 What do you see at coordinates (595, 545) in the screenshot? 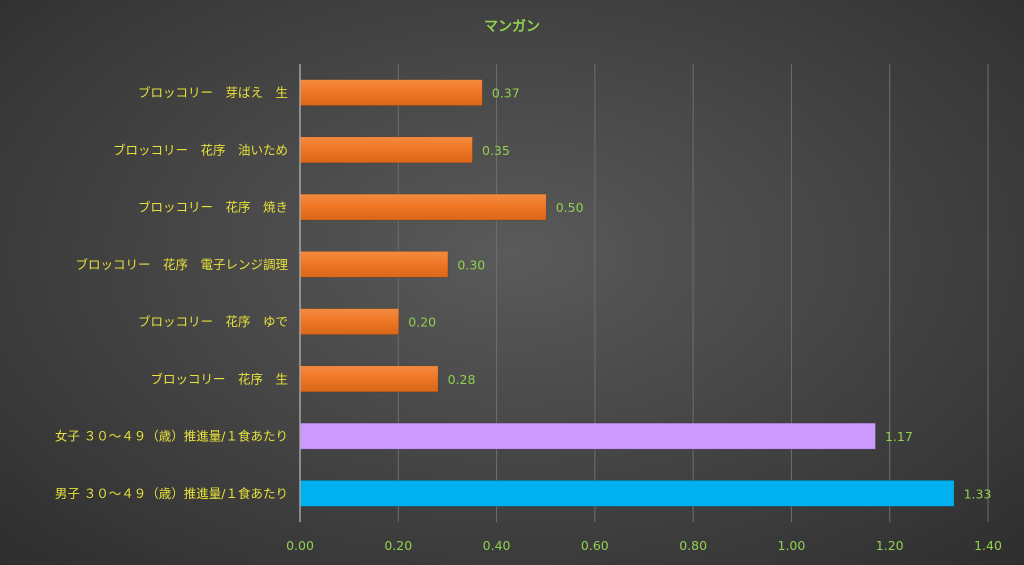
I see `x-tick-label: 0.60` at bounding box center [595, 545].